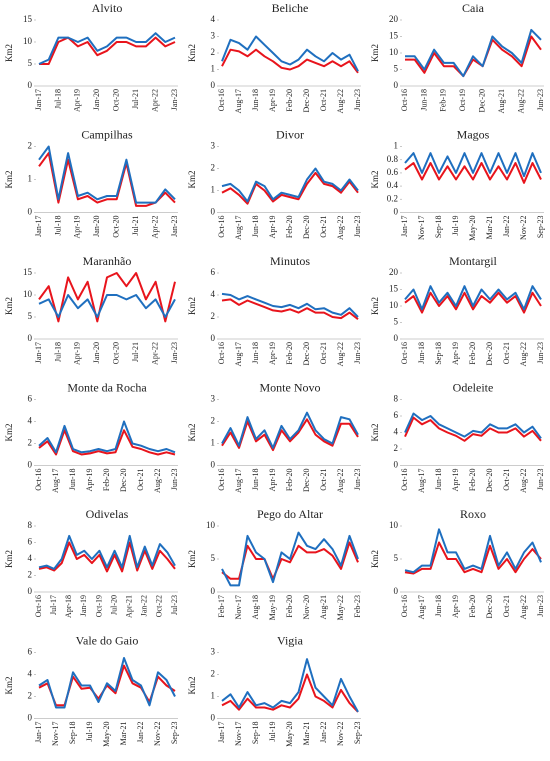 This screenshot has width=550, height=761. I want to click on chart-title: Magos, so click(473, 134).